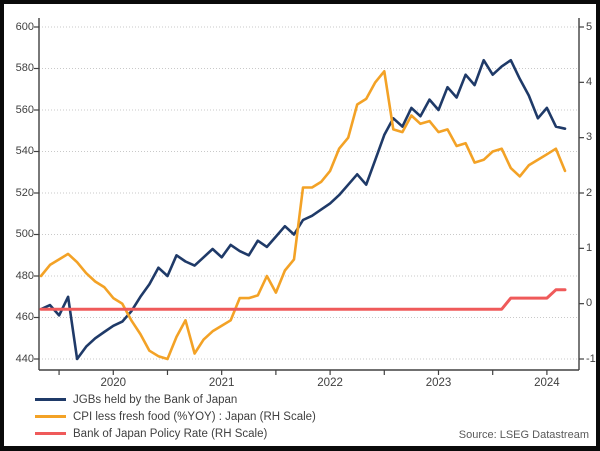  Describe the element at coordinates (170, 433) in the screenshot. I see `legend-label-policy-rate: Bank of Japan Policy Rate (RH Scale)` at that location.